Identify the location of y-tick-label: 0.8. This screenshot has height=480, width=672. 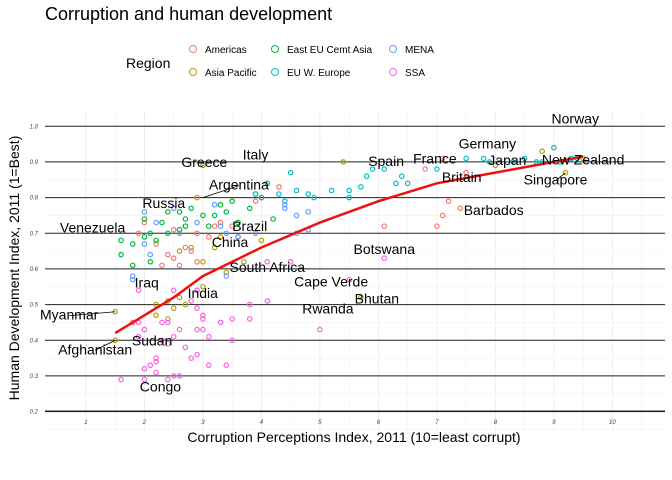
(34, 199).